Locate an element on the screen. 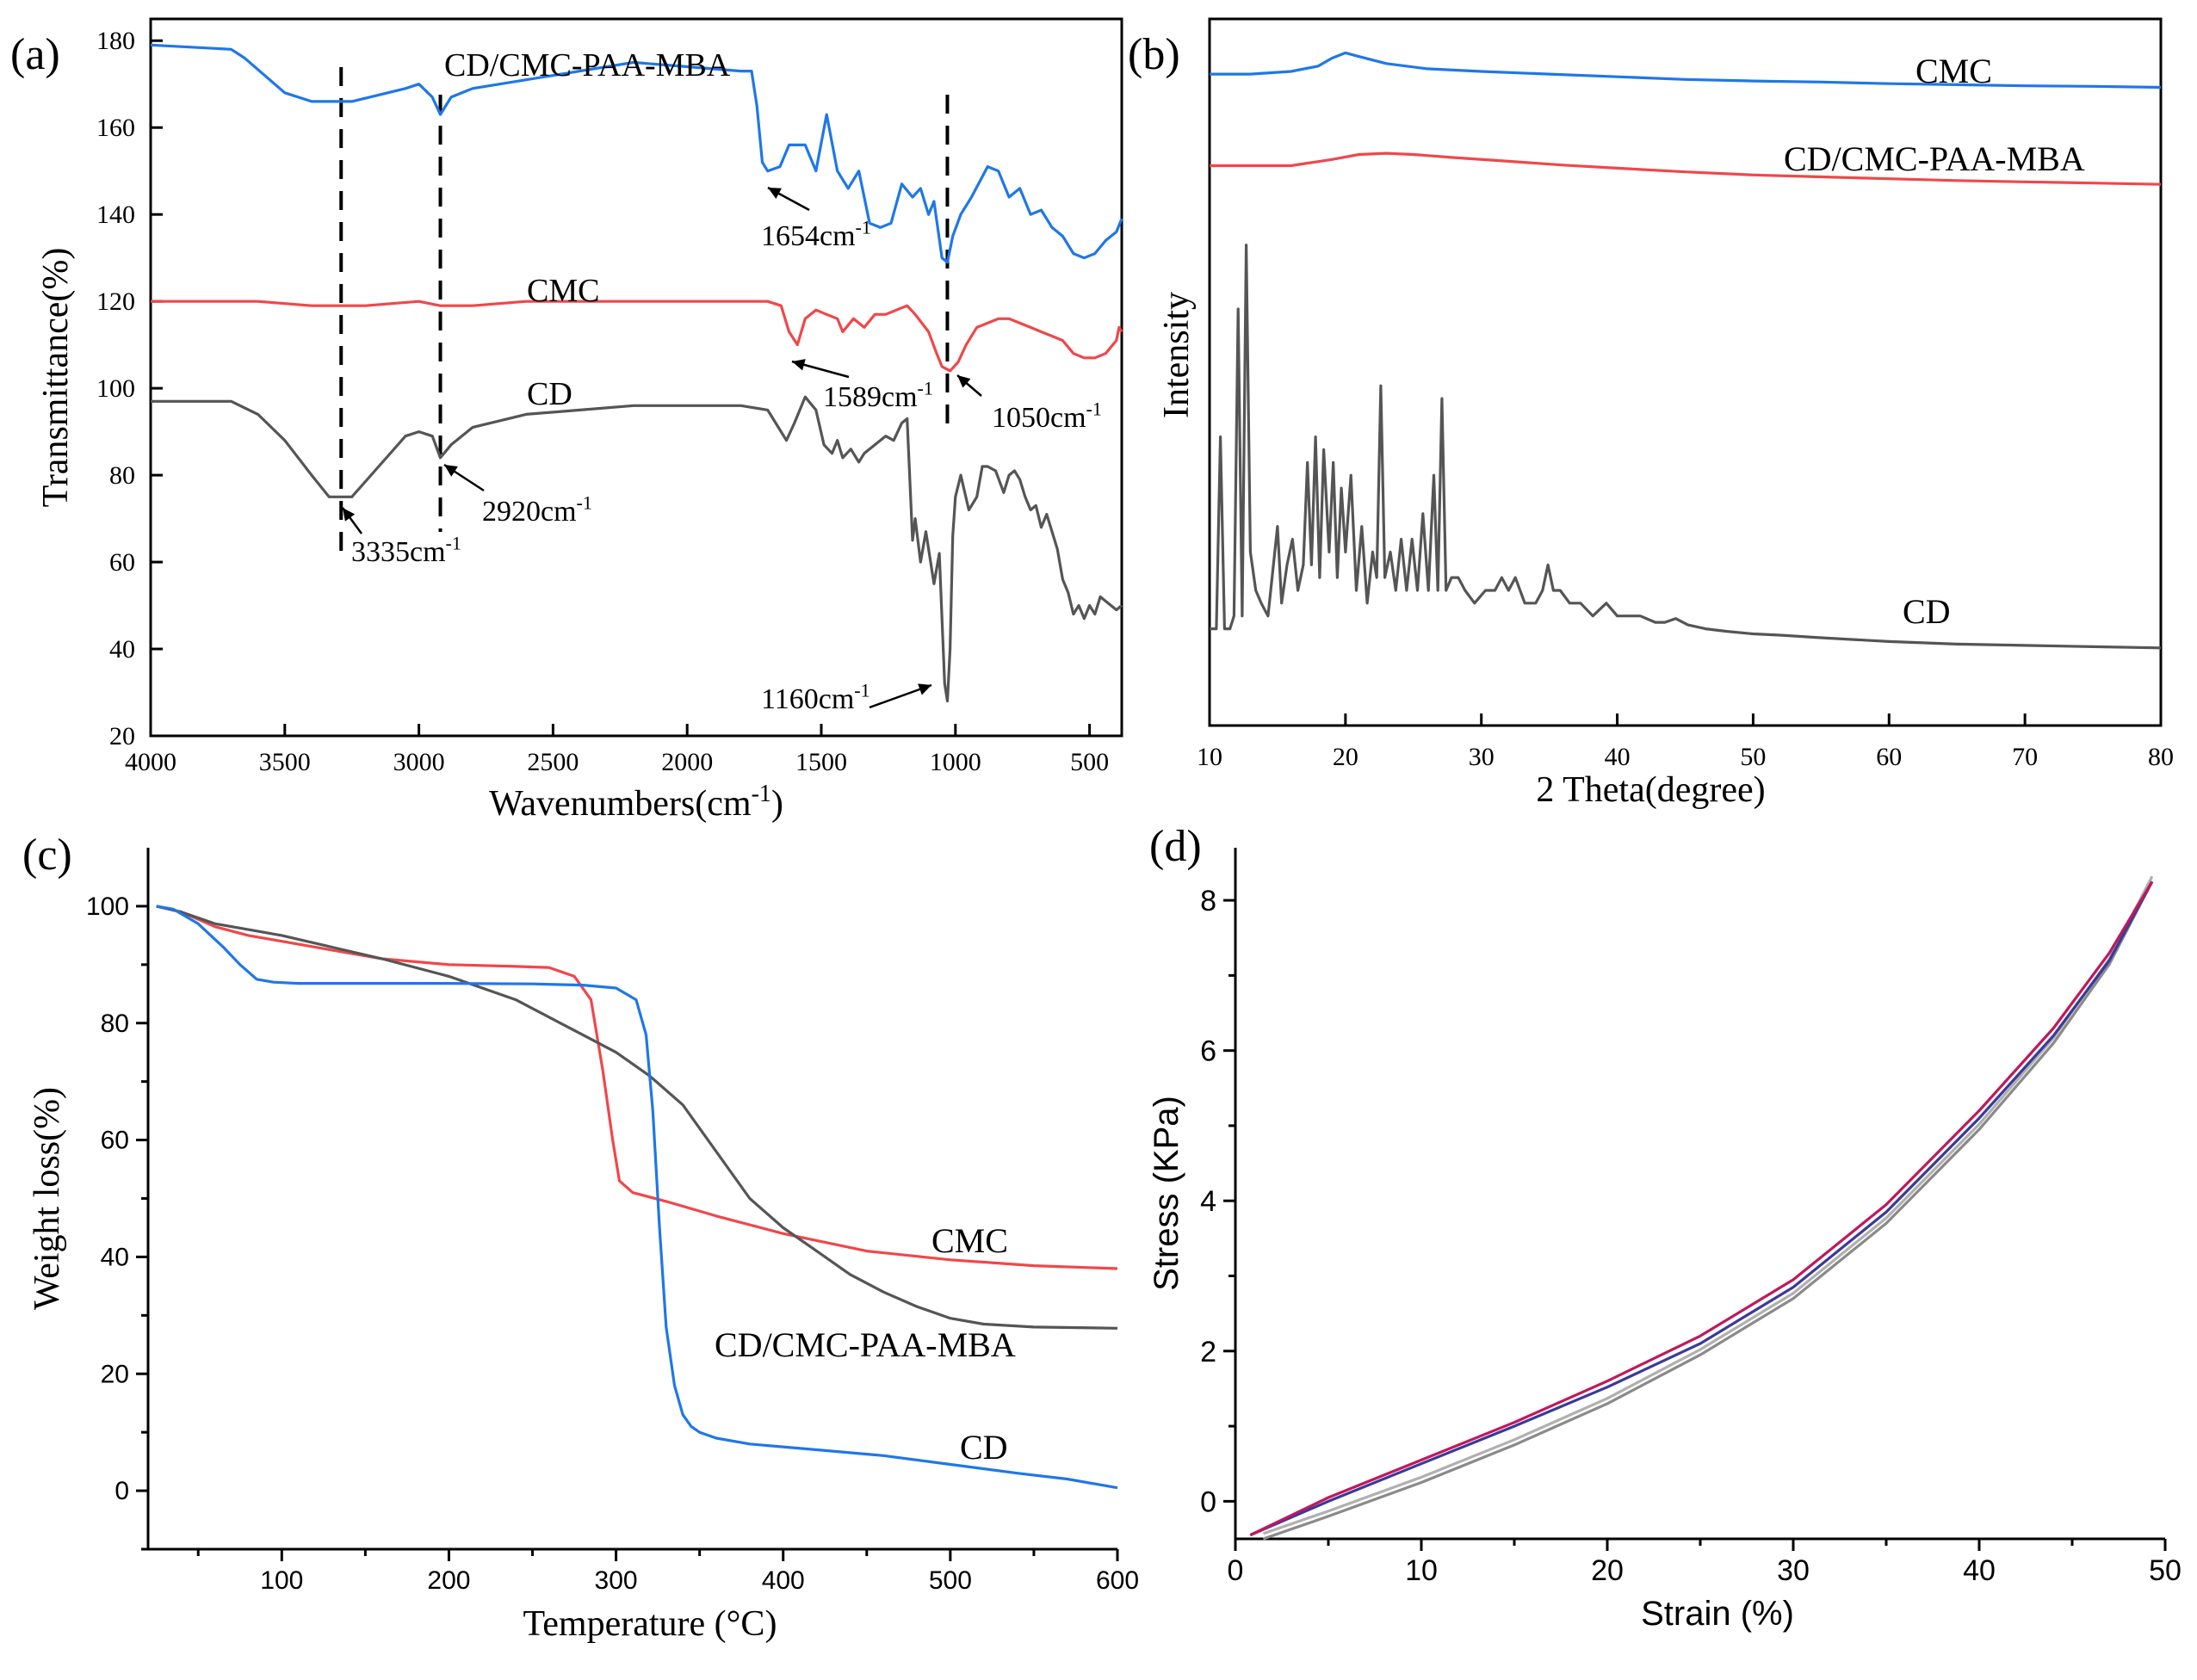 This screenshot has width=2197, height=1680. x-axis-label: Strain (%) is located at coordinates (1717, 1614).